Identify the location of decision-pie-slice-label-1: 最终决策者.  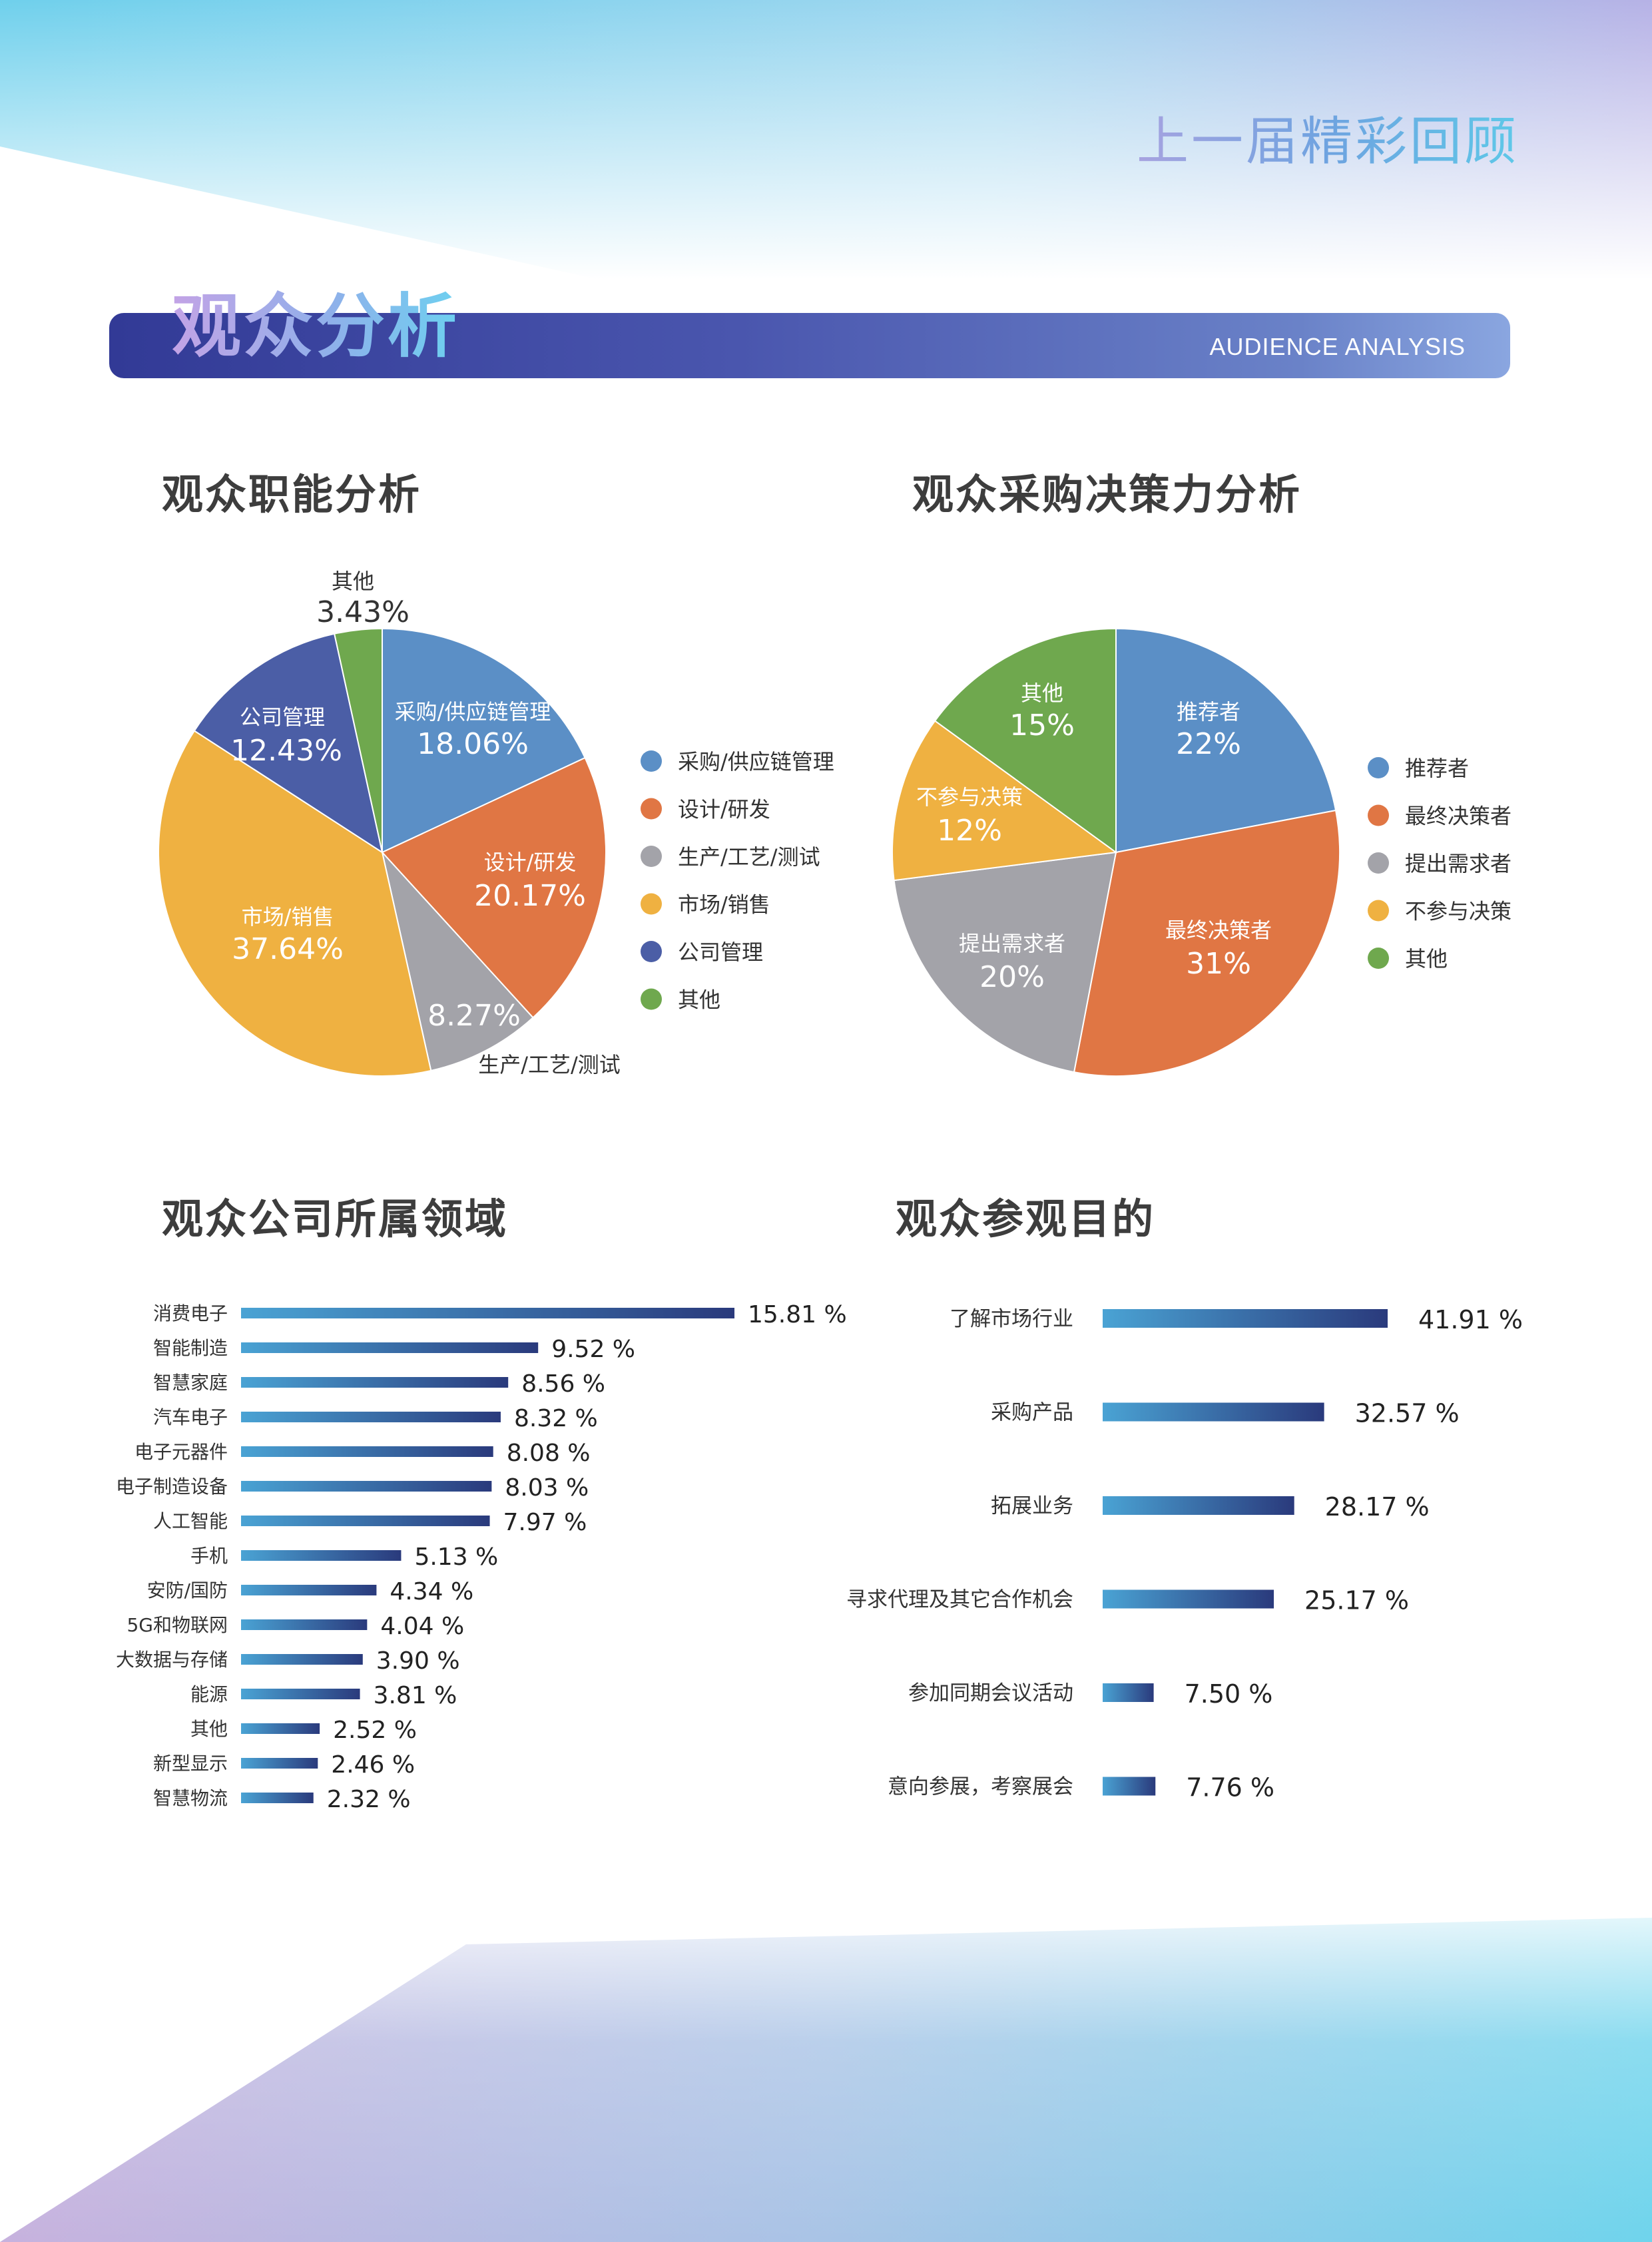
(1218, 931).